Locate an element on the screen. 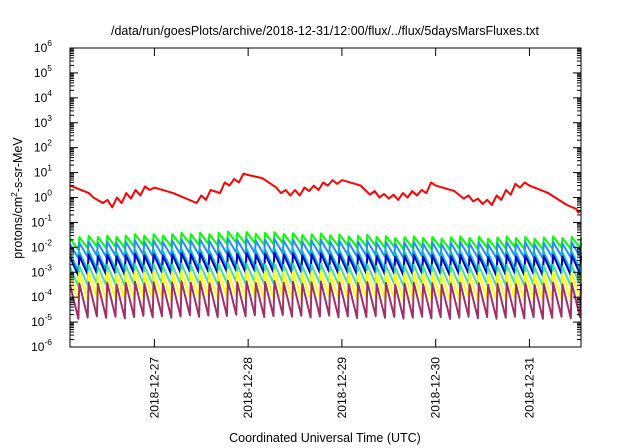 The width and height of the screenshot is (640, 448). y-tick-label: 10³ is located at coordinates (43, 121).